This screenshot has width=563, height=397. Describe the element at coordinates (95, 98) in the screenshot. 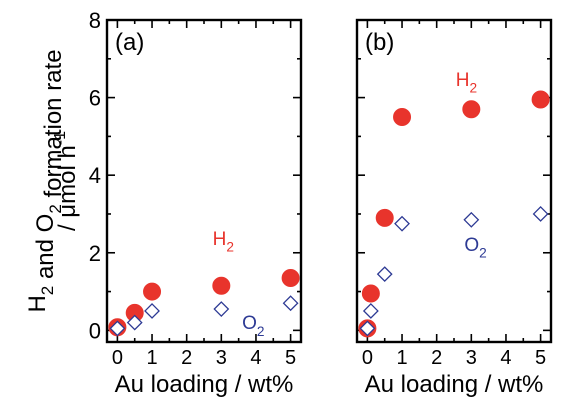

I see `y-tick-label: 6` at that location.